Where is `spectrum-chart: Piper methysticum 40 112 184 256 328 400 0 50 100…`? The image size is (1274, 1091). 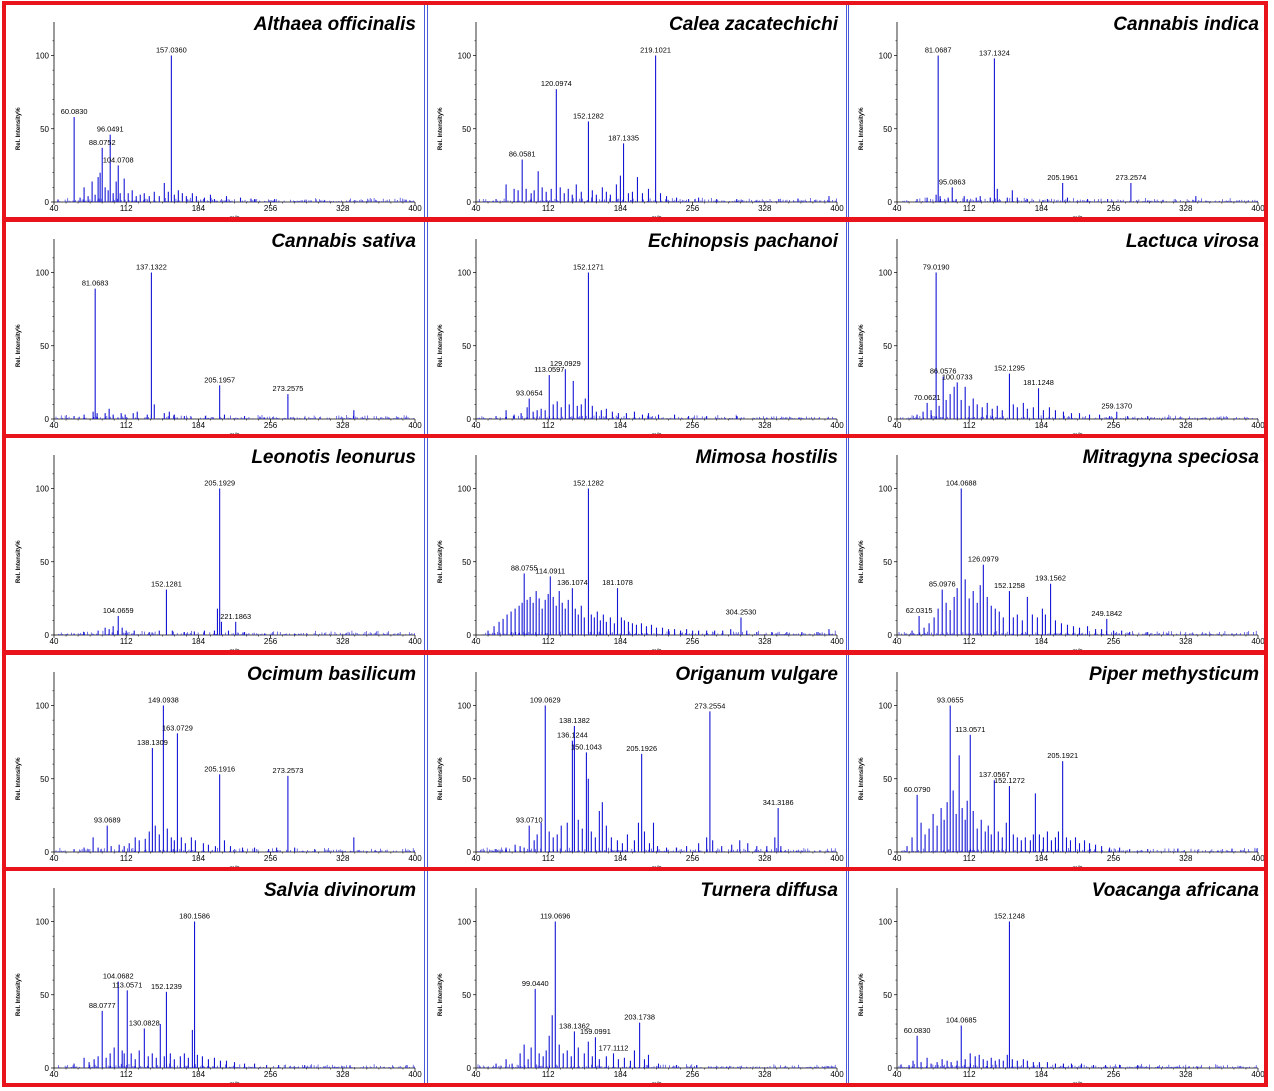 spectrum-chart: Piper methysticum 40 112 184 256 328 400 0 50 100… is located at coordinates (1062, 767).